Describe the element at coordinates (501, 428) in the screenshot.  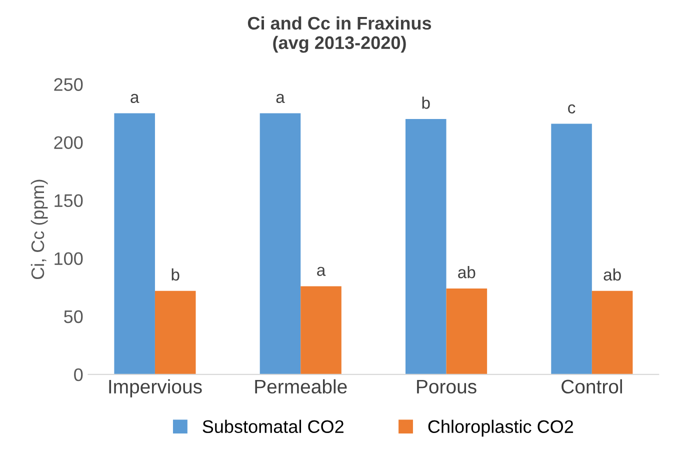
I see `legend-label: Chloroplastic CO2` at that location.